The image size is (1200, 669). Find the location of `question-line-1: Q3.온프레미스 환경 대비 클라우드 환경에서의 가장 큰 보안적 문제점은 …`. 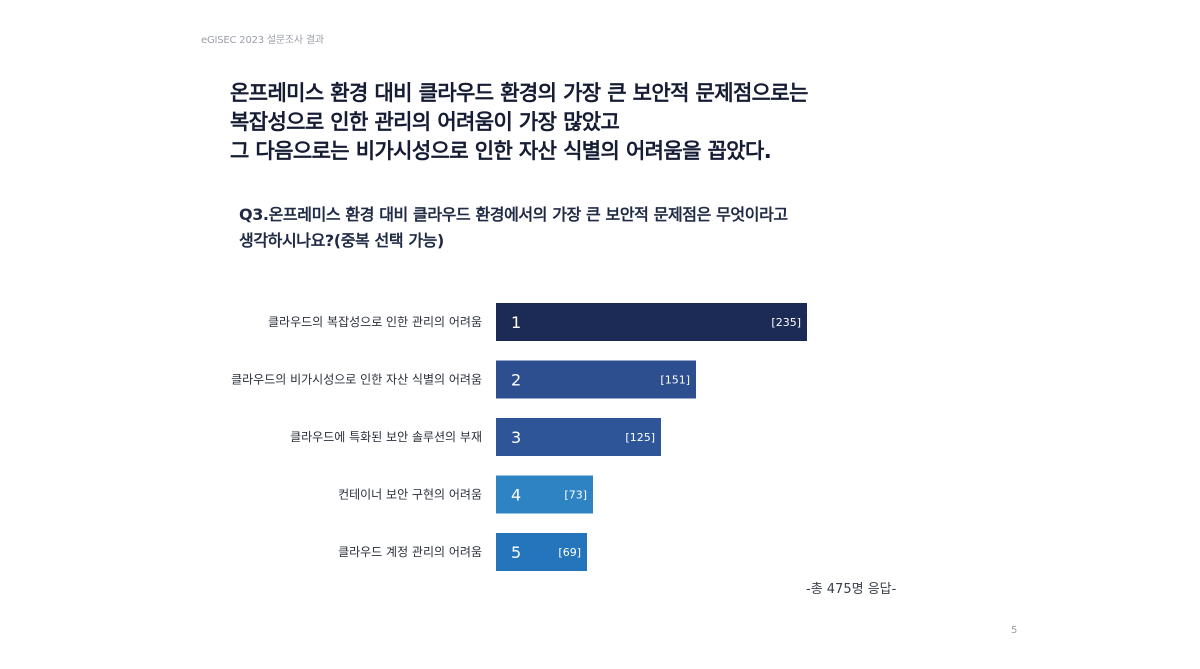

question-line-1: Q3.온프레미스 환경 대비 클라우드 환경에서의 가장 큰 보안적 문제점은 … is located at coordinates (513, 214).